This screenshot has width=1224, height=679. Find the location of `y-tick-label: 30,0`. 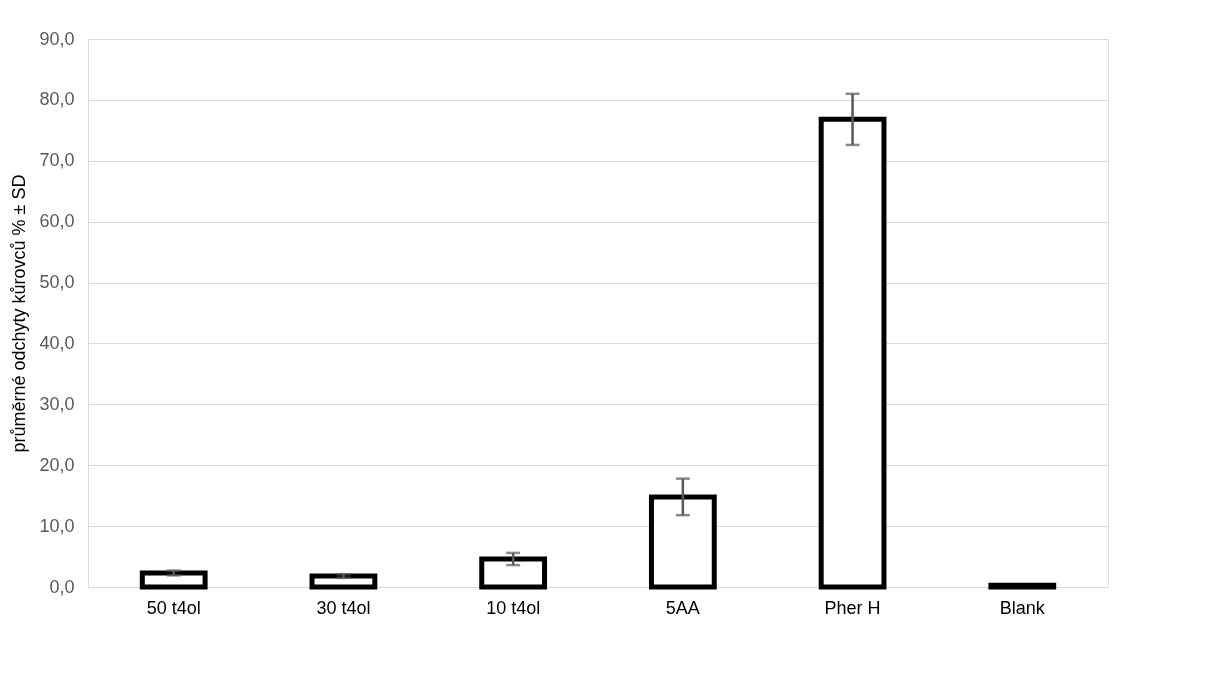

y-tick-label: 30,0 is located at coordinates (57, 403).